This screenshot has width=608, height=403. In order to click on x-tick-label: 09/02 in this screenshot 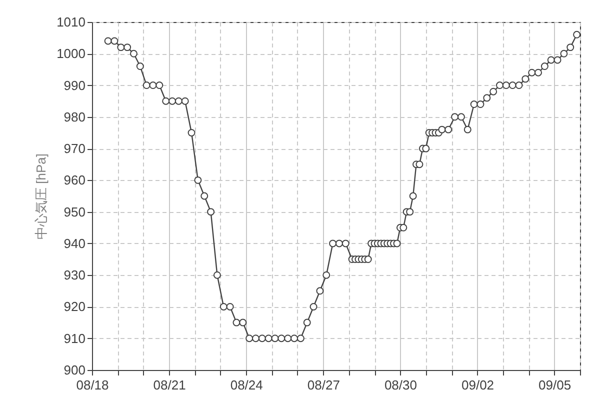, I will do `click(477, 385)`.